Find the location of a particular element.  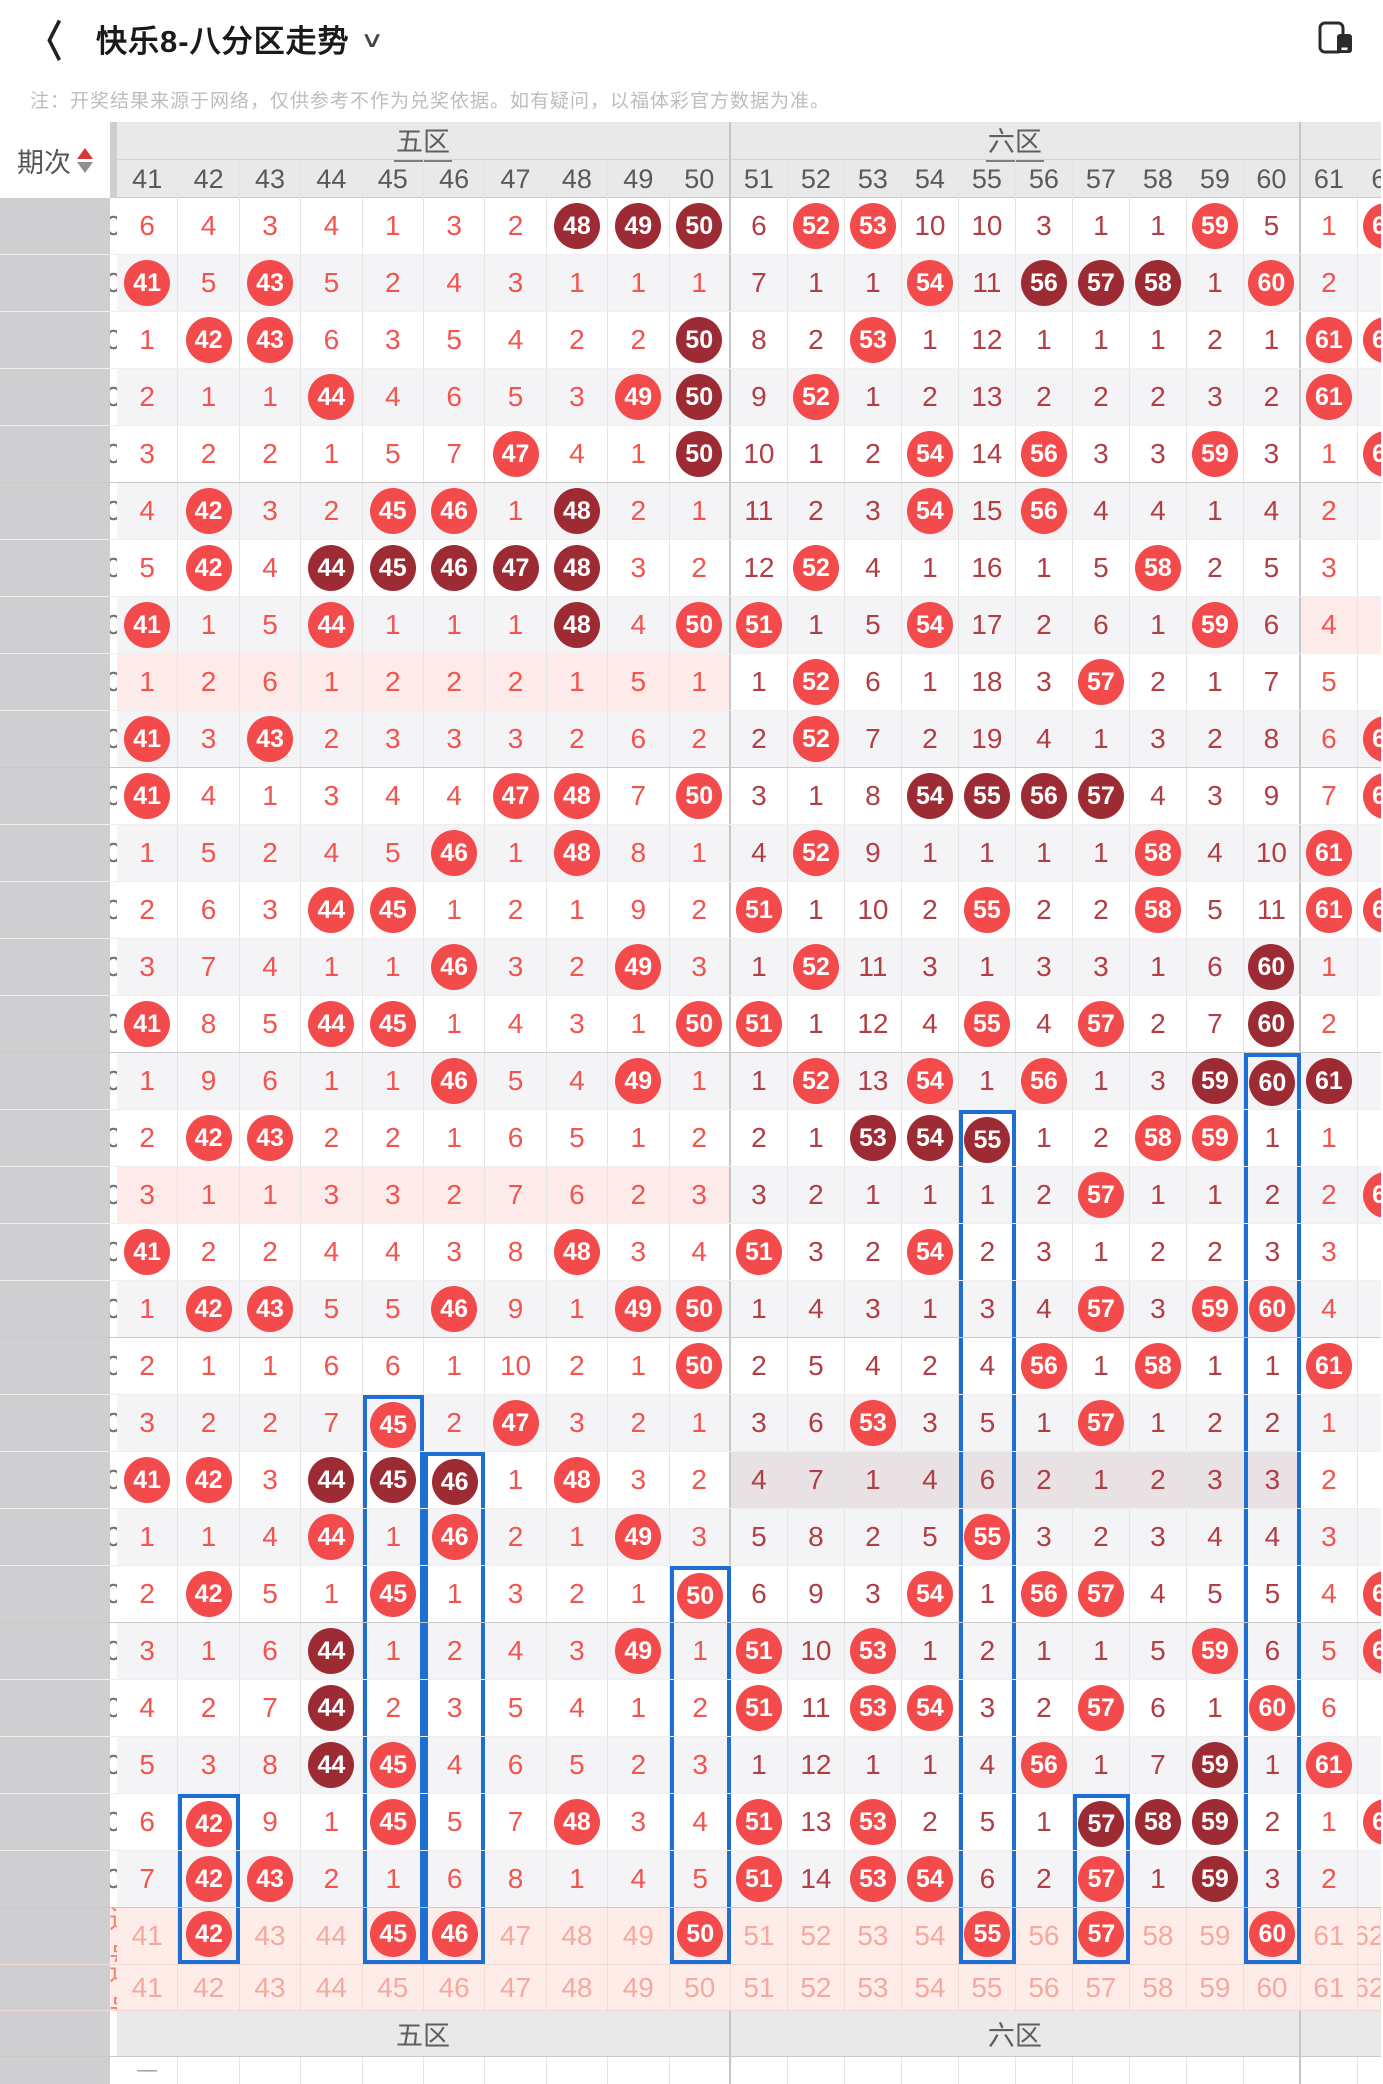

back-icon: 〈 is located at coordinates (45, 42).